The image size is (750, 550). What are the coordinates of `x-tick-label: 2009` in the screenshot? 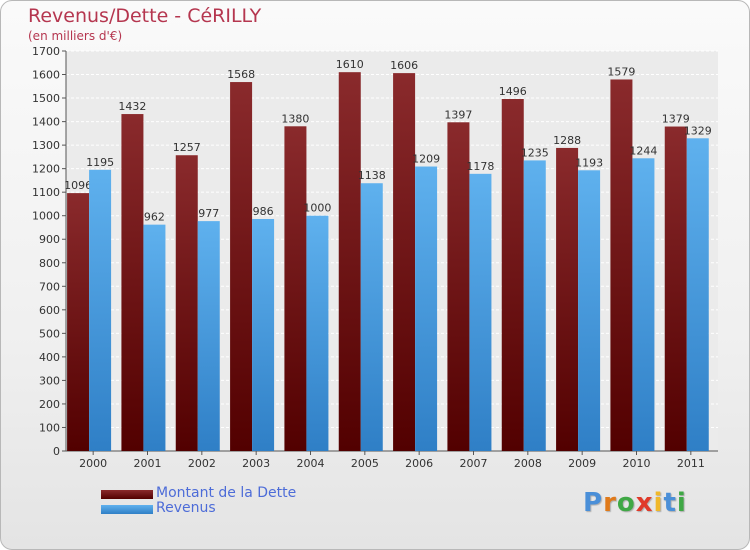 It's located at (582, 463).